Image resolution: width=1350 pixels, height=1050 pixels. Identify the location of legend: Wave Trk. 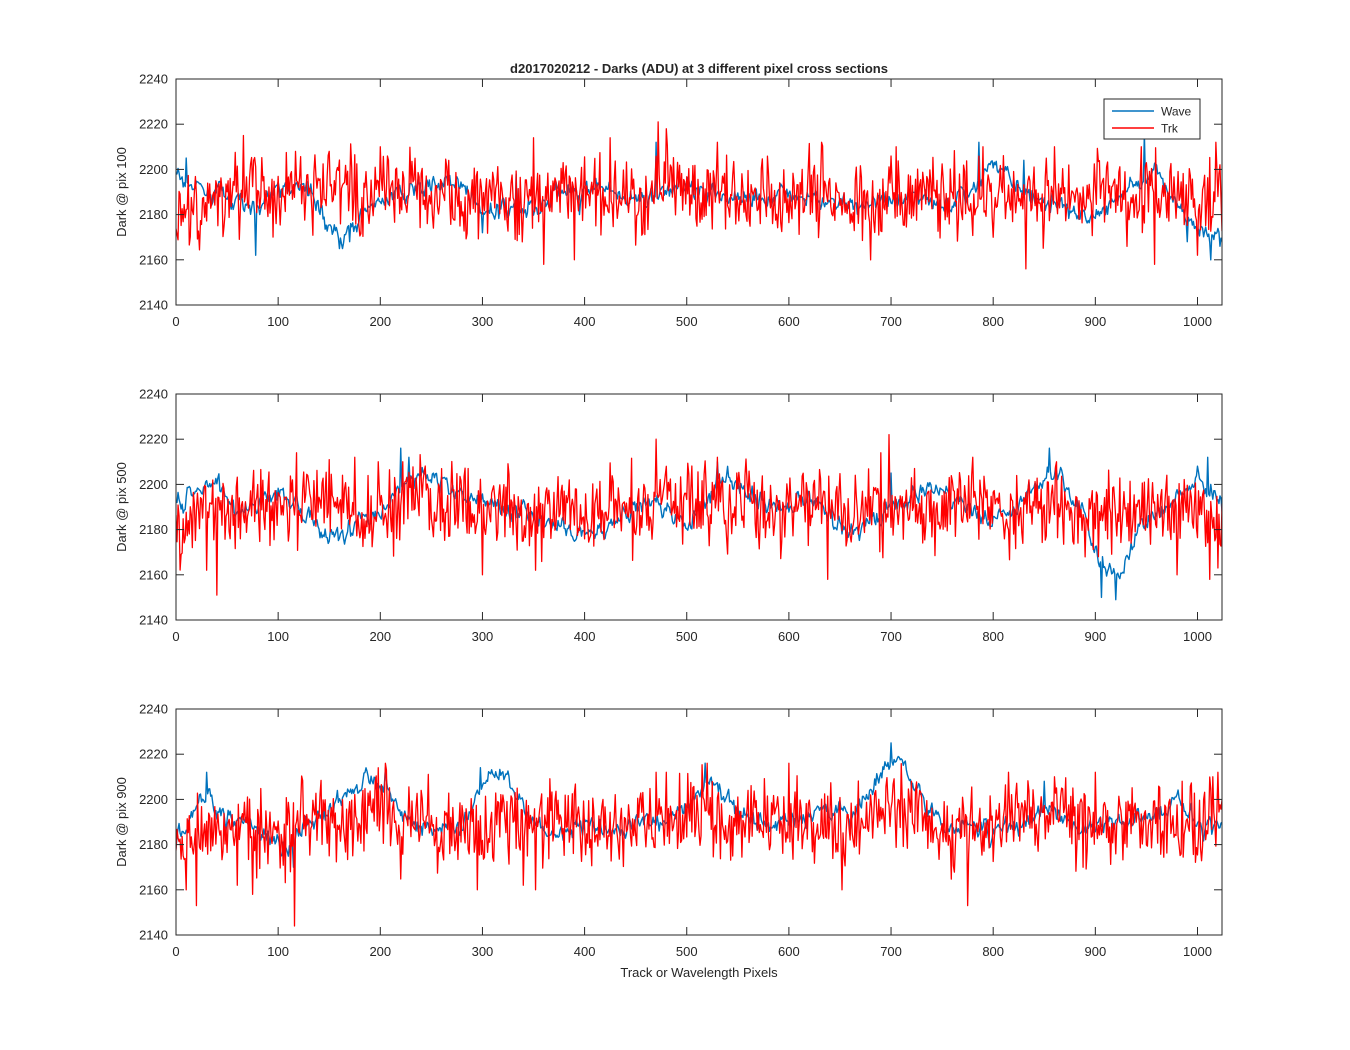
(1152, 119).